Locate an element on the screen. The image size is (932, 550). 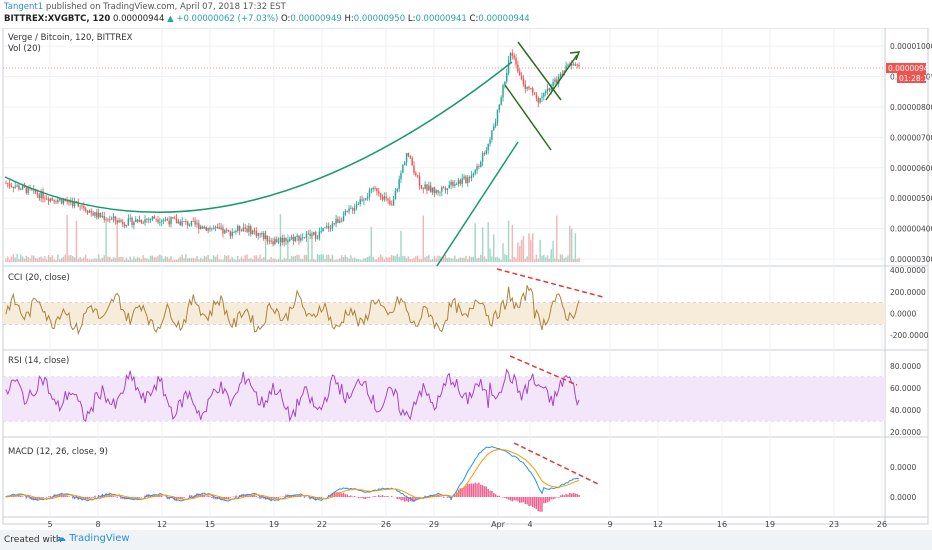
tradingview-logo: ☁ TradingView is located at coordinates (93, 538).